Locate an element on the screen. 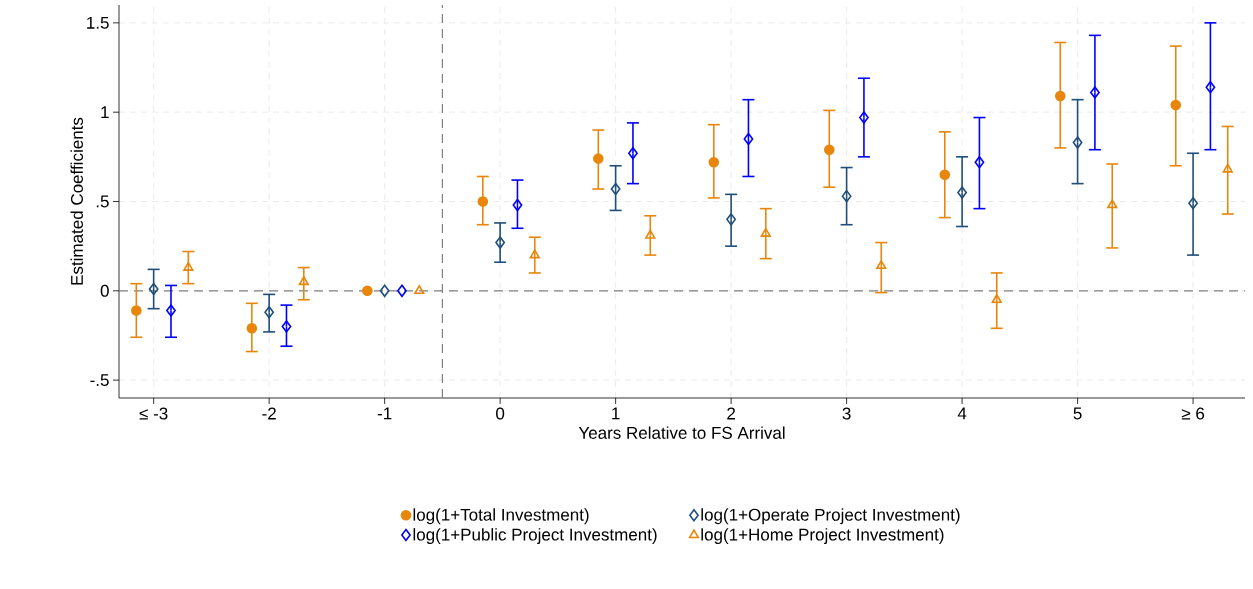  x-tick-label: ≤ -3 is located at coordinates (153, 413).